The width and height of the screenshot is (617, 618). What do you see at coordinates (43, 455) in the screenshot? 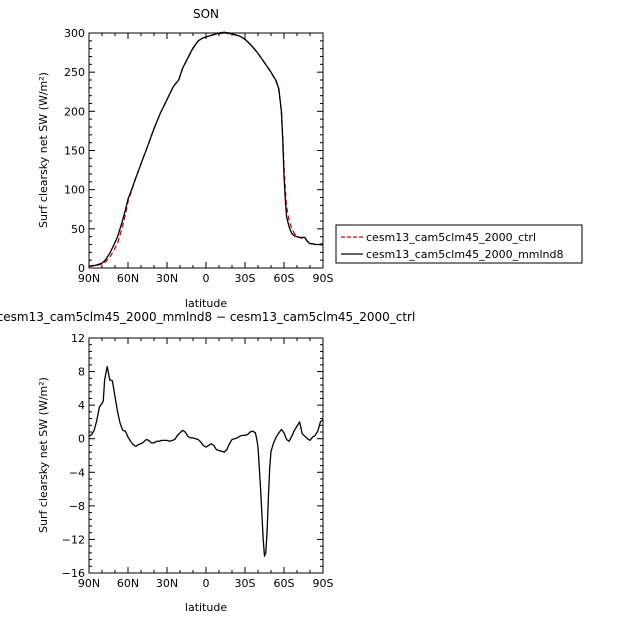
I see `bottom-y-axis-label: Surf clearsky net SW (W/m²)` at bounding box center [43, 455].